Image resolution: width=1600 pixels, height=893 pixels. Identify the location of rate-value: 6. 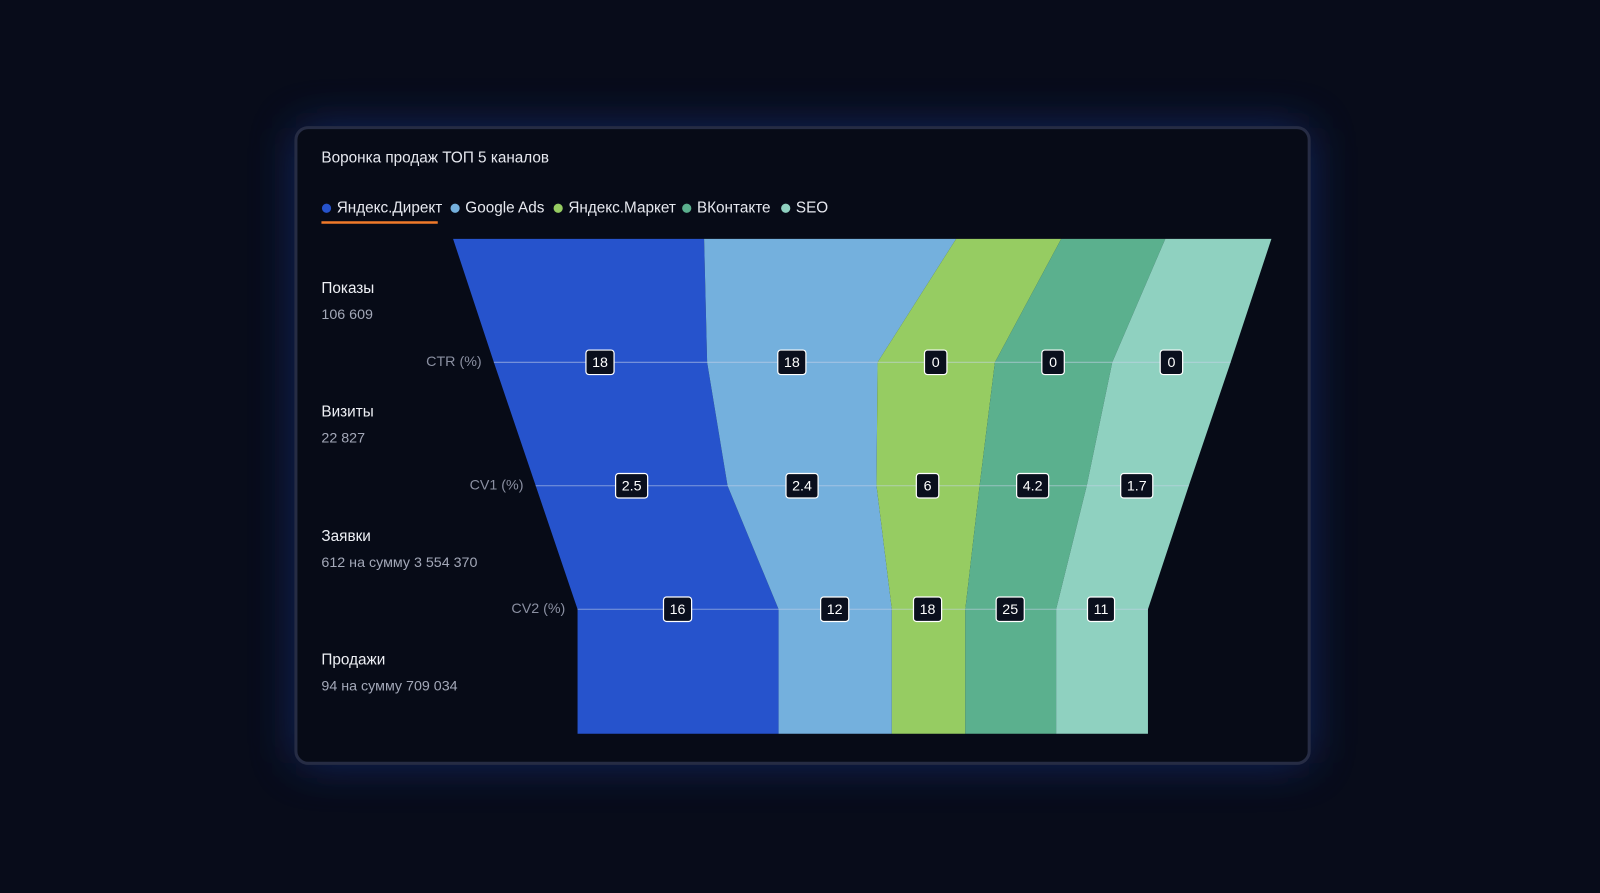
(928, 487).